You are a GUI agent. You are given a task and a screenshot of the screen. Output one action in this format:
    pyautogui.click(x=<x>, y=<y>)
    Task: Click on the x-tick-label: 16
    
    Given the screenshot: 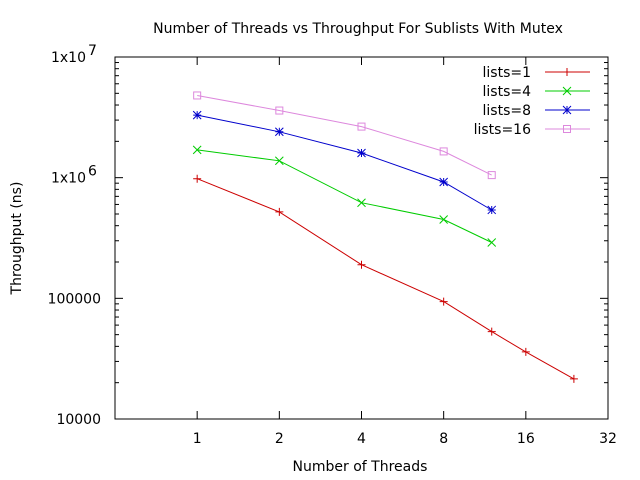 What is the action you would take?
    pyautogui.click(x=526, y=439)
    